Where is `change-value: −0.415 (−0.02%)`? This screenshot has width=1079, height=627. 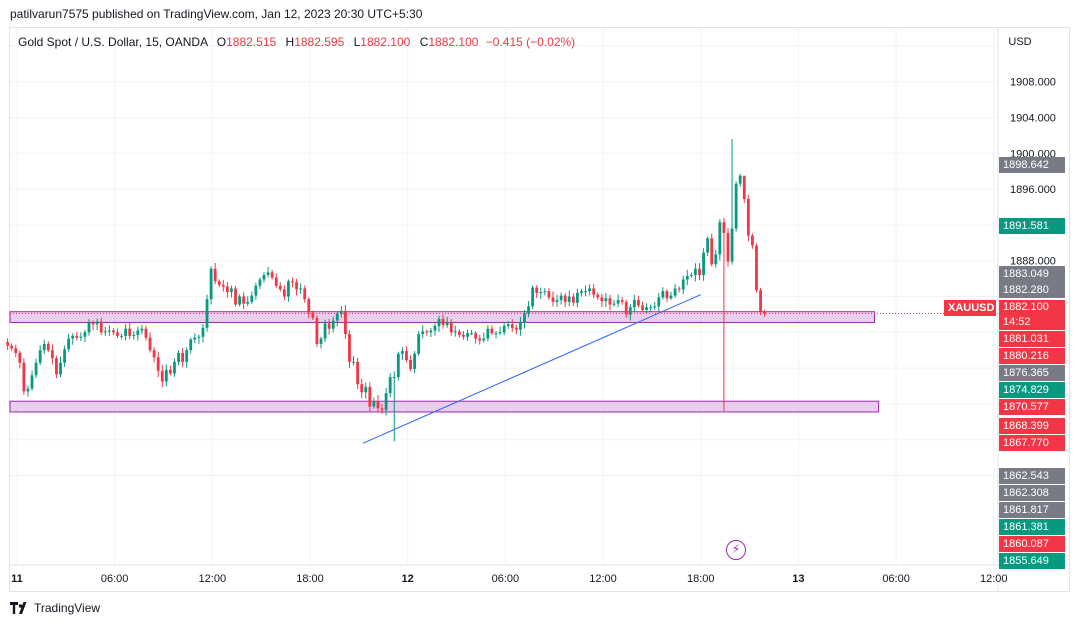 change-value: −0.415 (−0.02%) is located at coordinates (530, 42).